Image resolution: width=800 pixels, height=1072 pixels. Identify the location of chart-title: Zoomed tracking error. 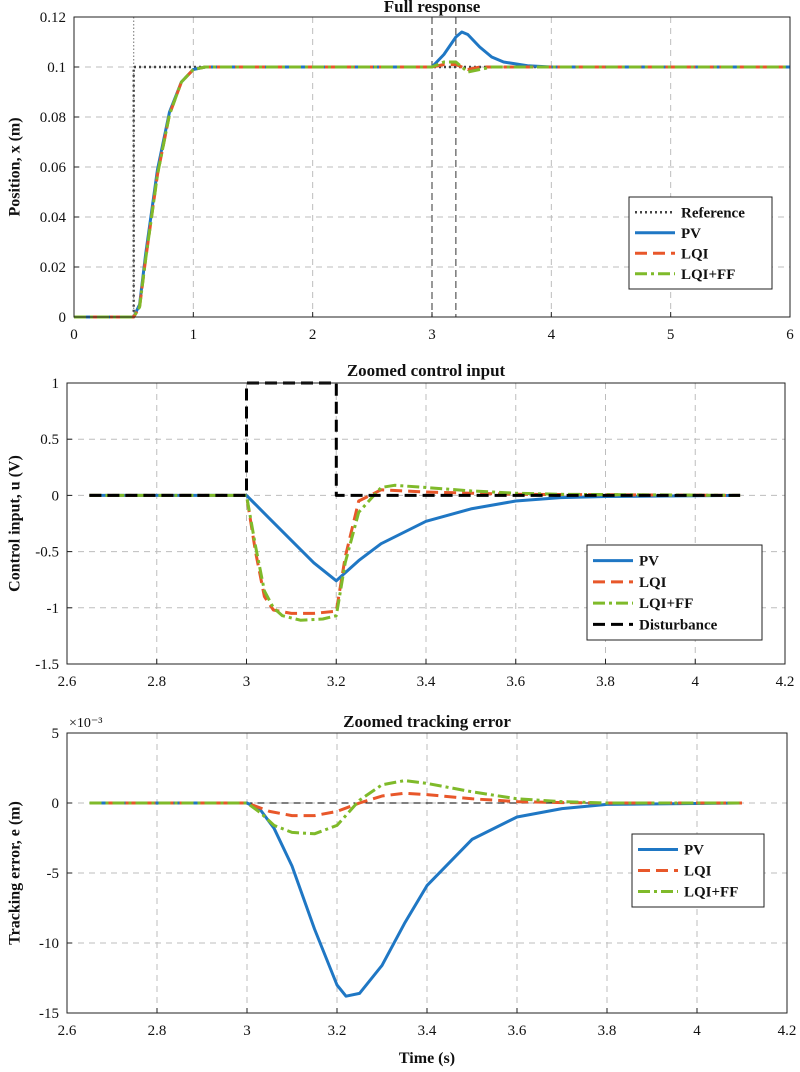
(427, 721).